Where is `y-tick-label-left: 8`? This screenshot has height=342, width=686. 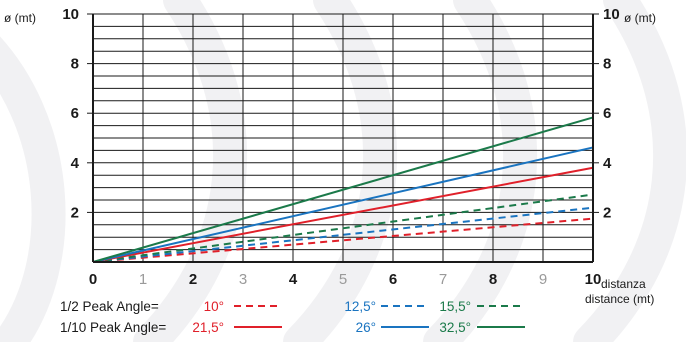 y-tick-label-left: 8 is located at coordinates (75, 64).